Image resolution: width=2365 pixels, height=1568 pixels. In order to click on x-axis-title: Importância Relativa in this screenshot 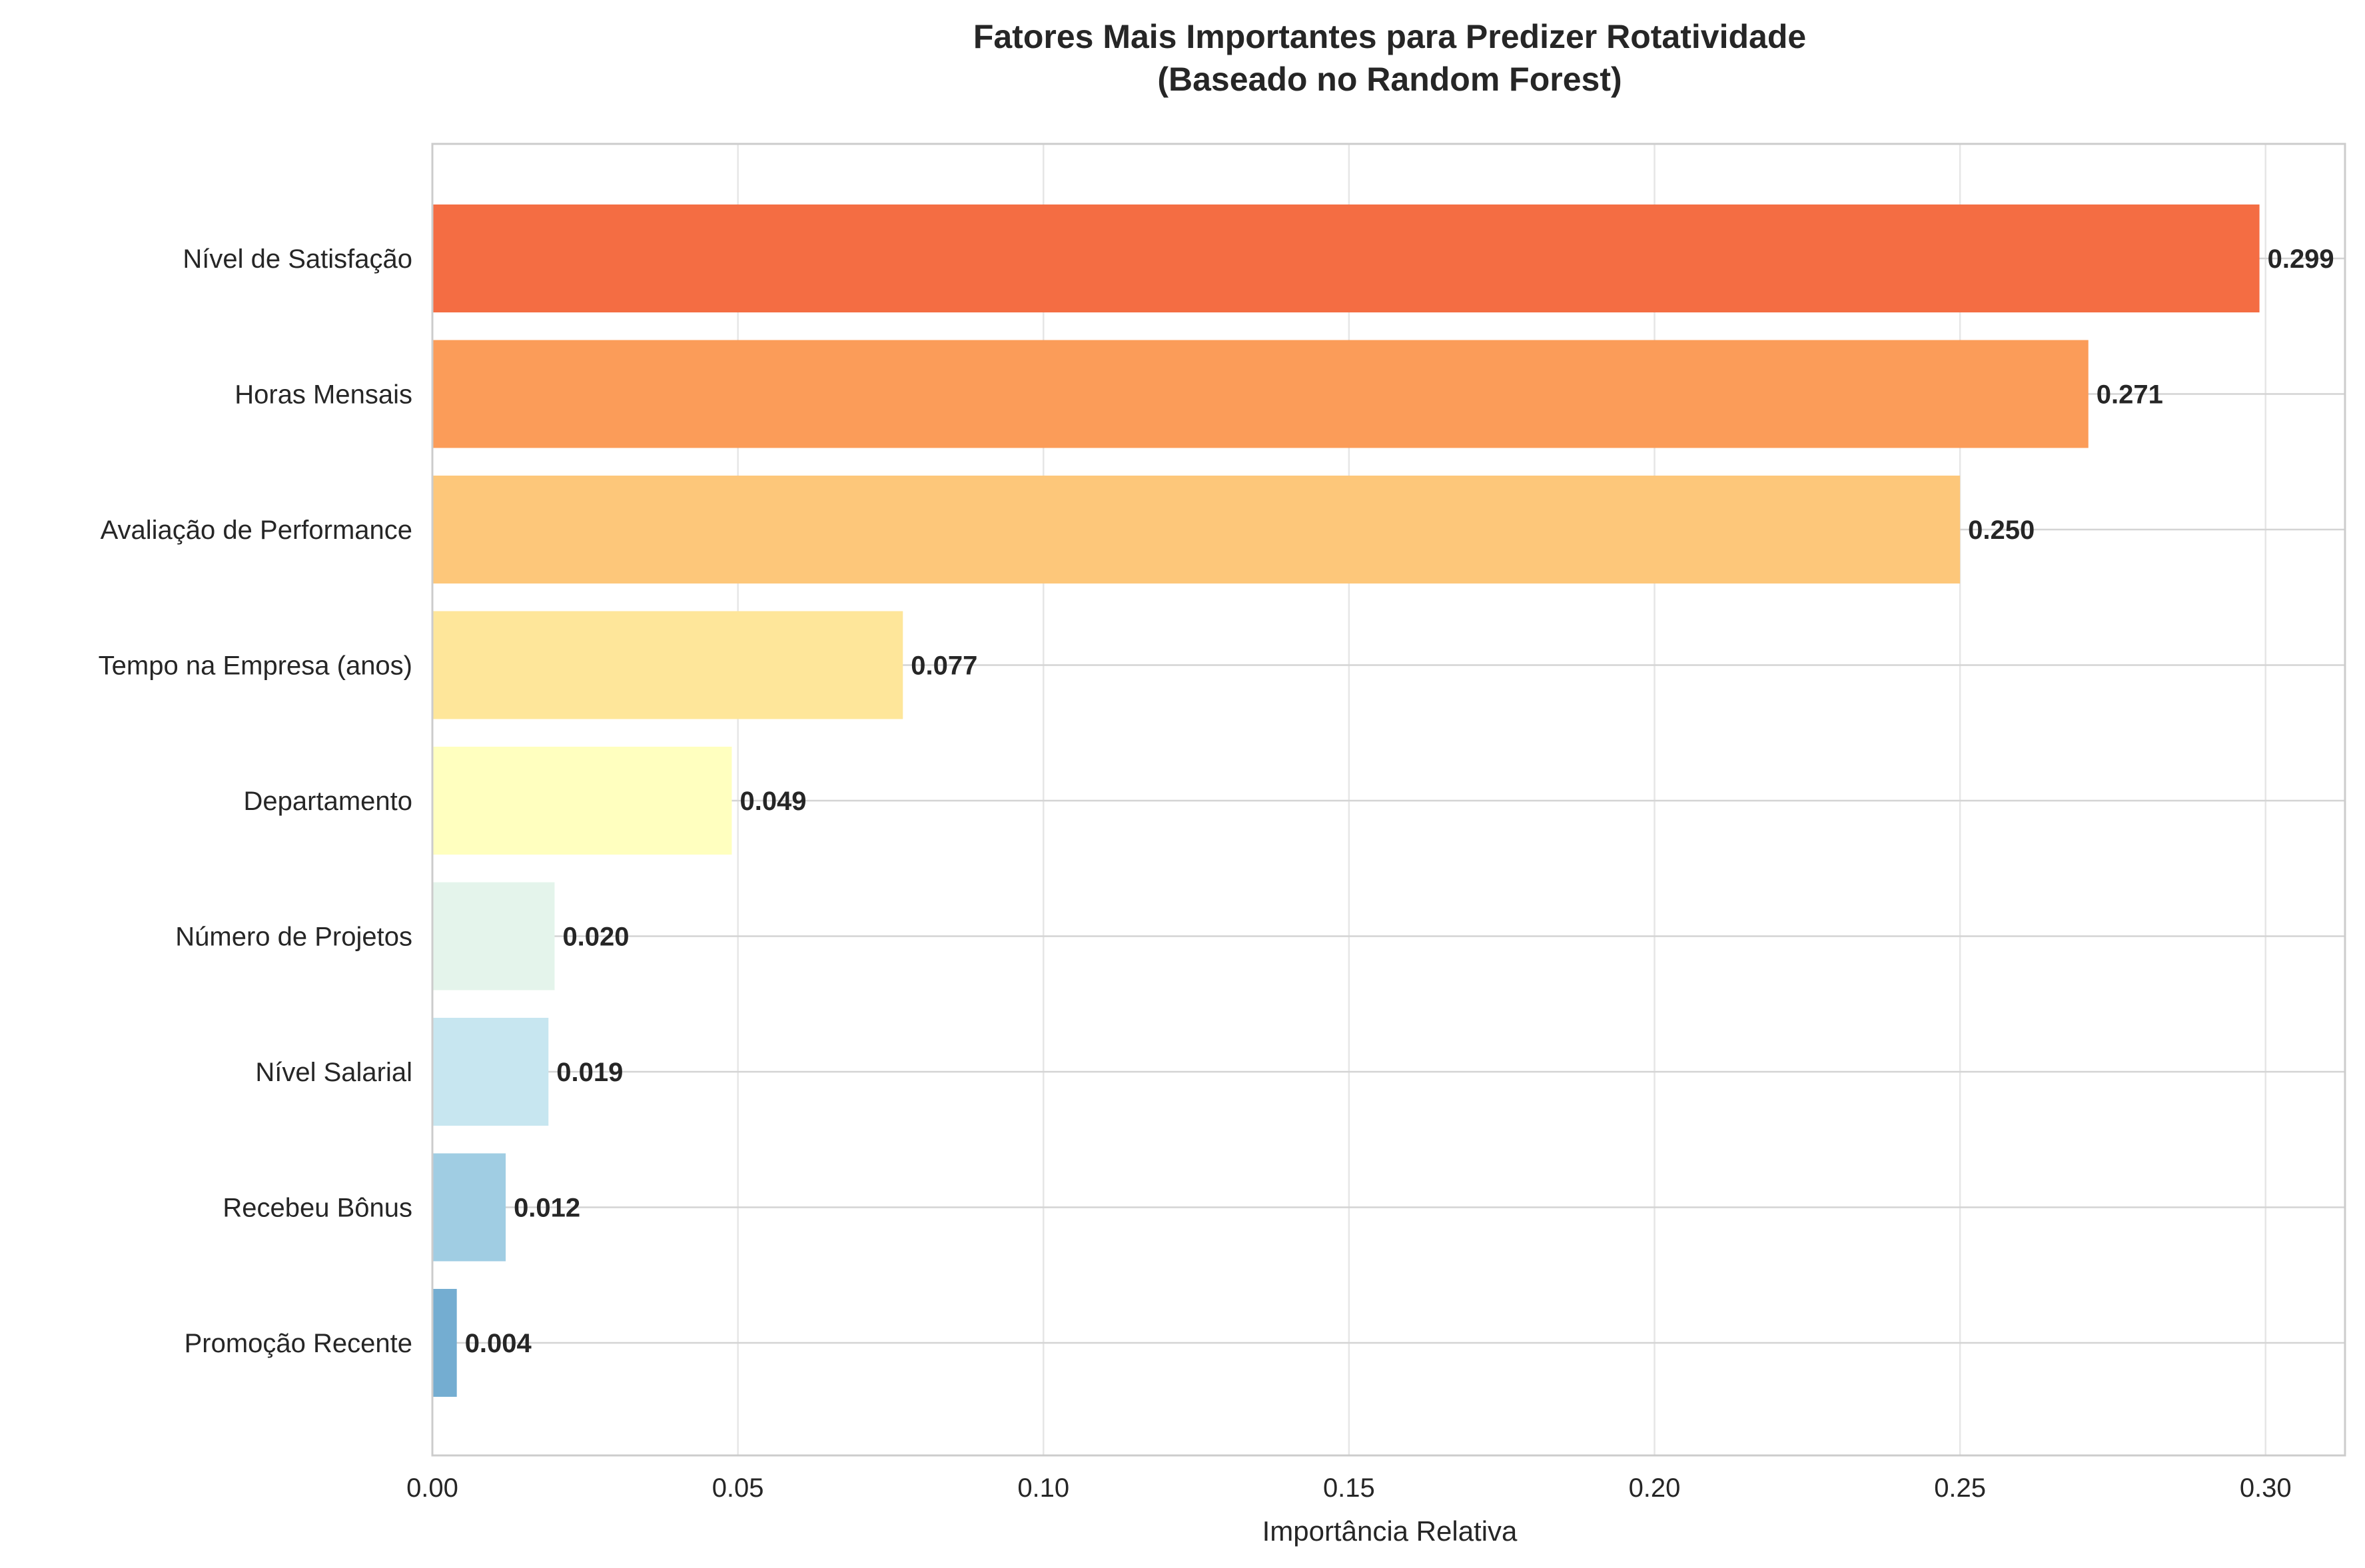, I will do `click(1390, 1531)`.